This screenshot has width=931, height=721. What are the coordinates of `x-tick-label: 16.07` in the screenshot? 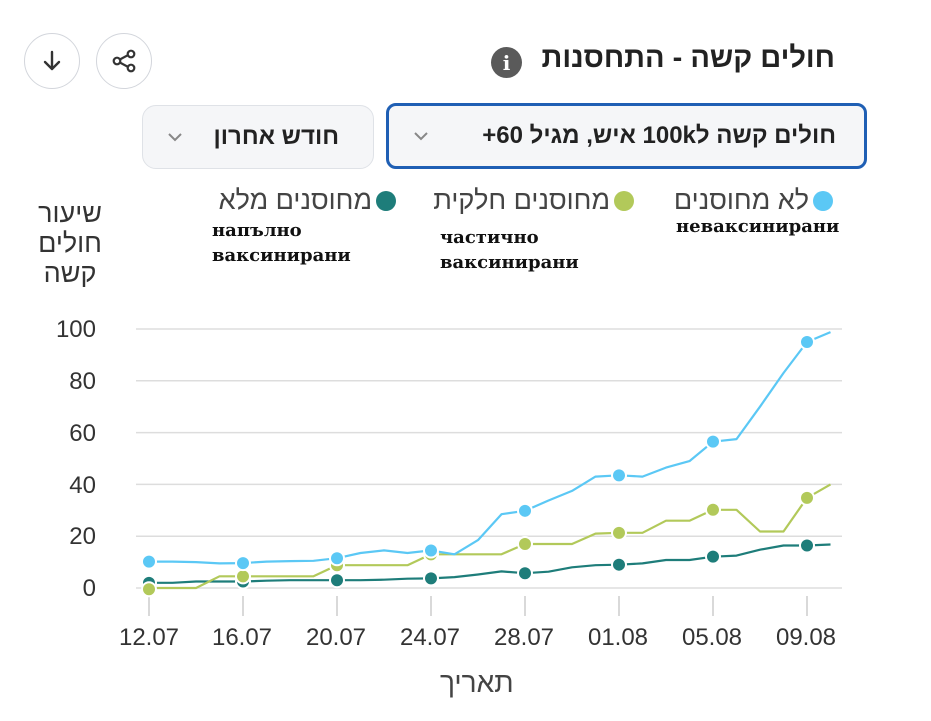 It's located at (242, 637).